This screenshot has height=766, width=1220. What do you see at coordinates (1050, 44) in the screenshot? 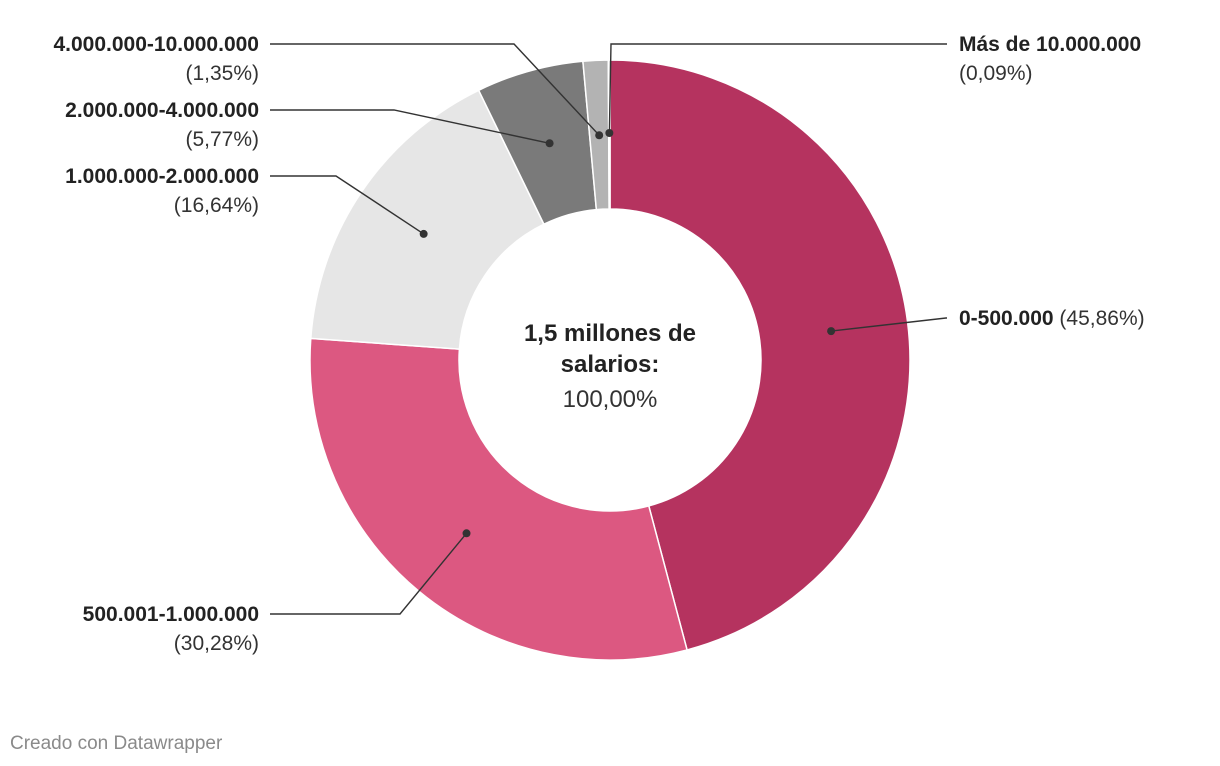
I see `label-m-s-de-10-000-000: Más de 10.000.000` at bounding box center [1050, 44].